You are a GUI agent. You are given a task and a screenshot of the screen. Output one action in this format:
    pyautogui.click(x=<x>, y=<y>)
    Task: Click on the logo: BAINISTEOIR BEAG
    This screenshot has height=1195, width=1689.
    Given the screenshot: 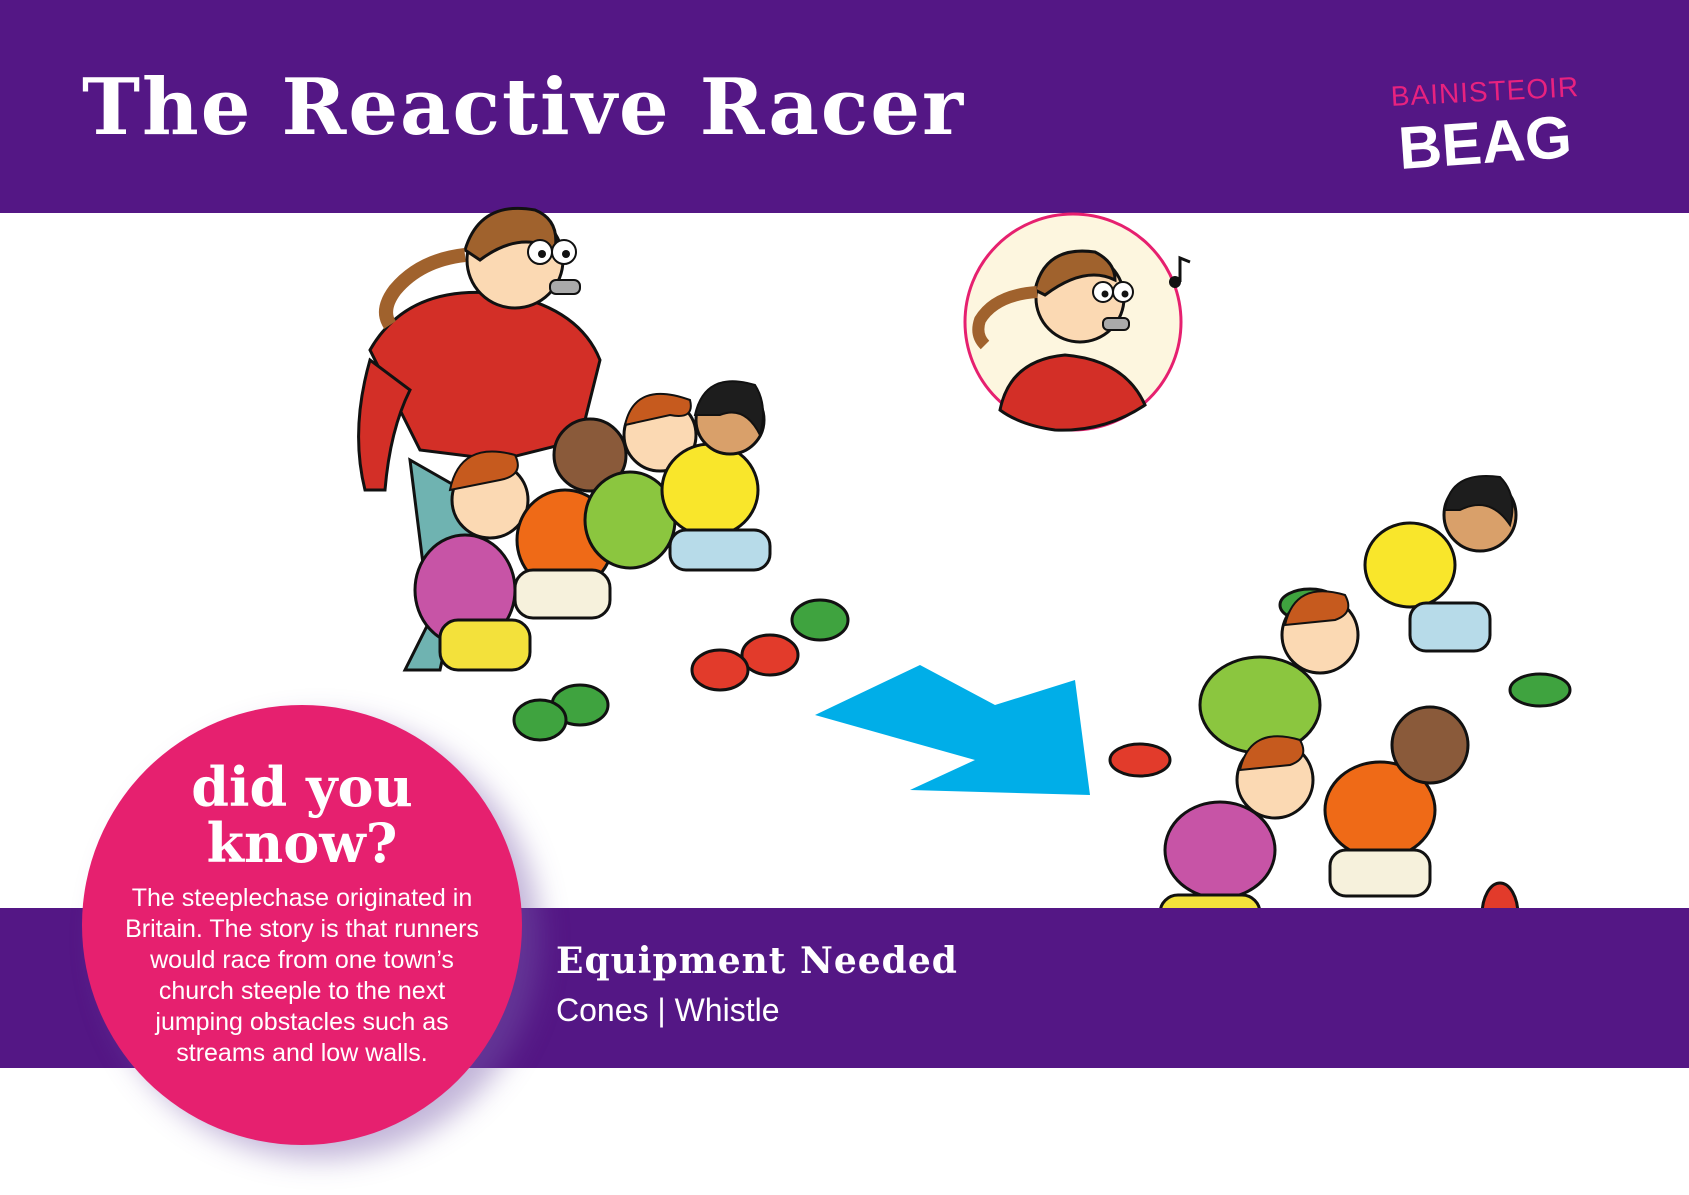 What is the action you would take?
    pyautogui.click(x=1485, y=126)
    